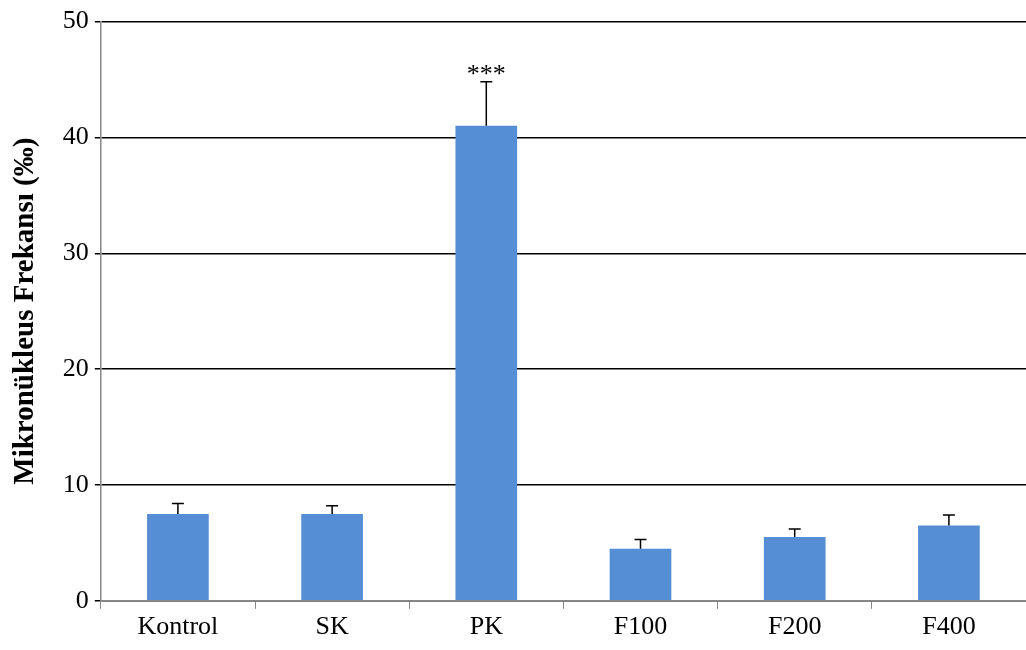  What do you see at coordinates (486, 626) in the screenshot?
I see `x-tick-label: PK` at bounding box center [486, 626].